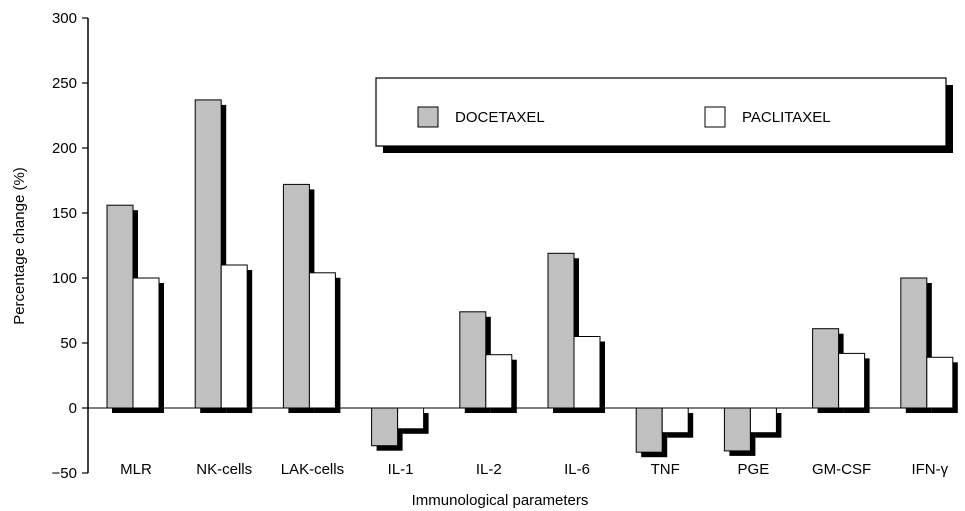 This screenshot has width=965, height=511. I want to click on x-category-label: IFN-γ, so click(929, 469).